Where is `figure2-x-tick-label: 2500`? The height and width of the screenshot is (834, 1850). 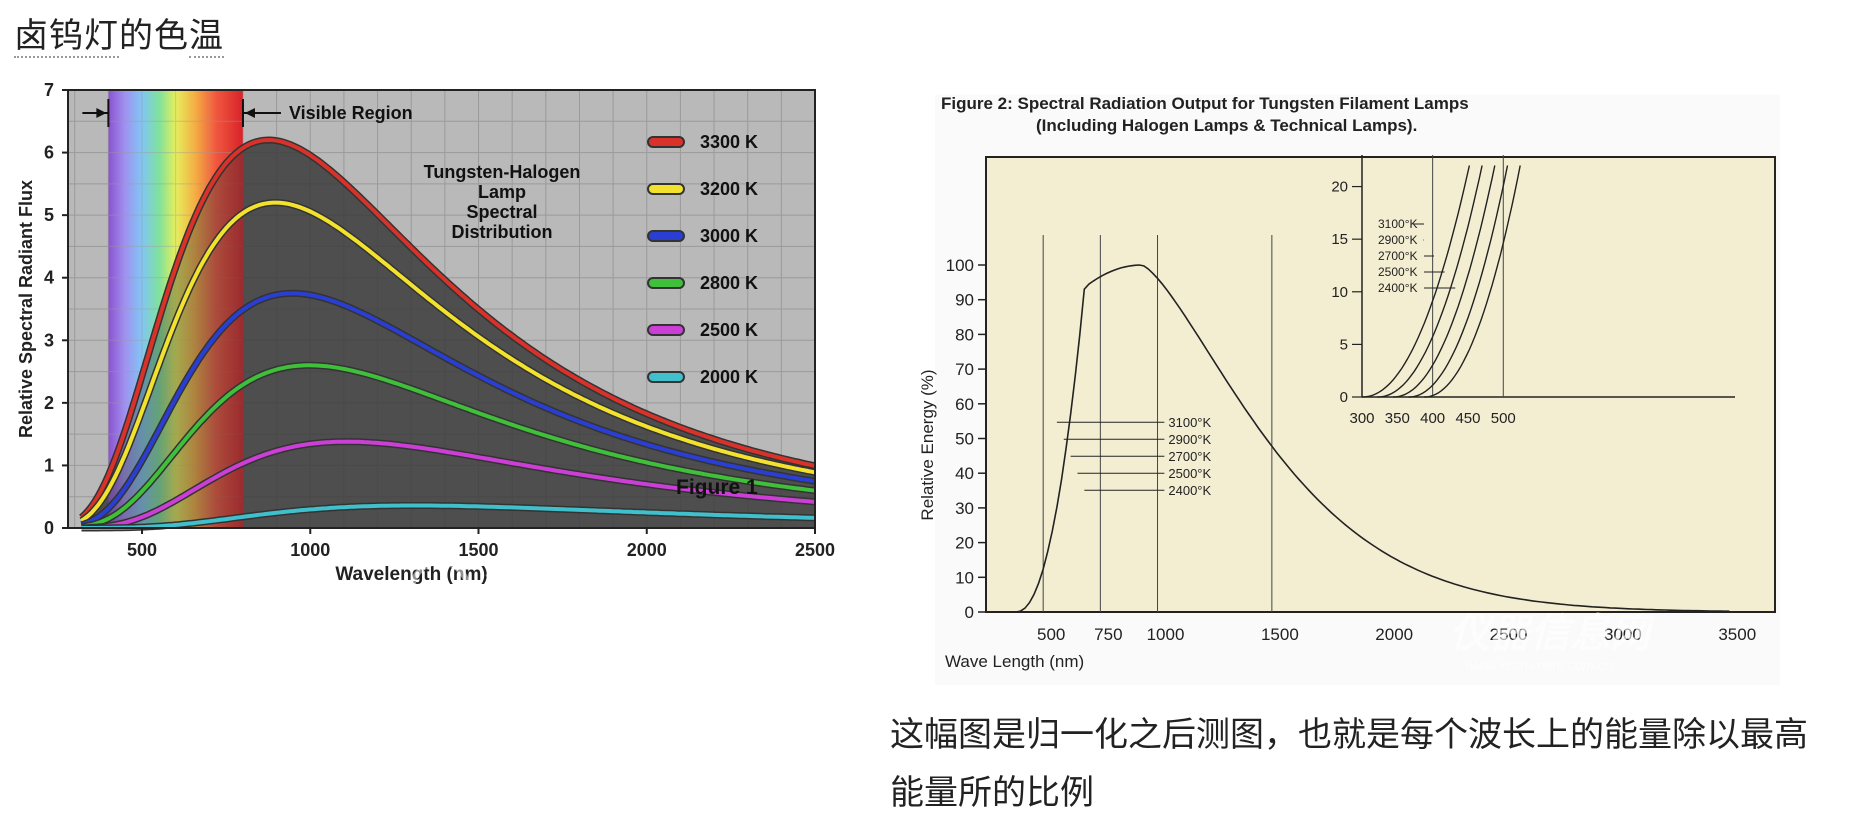 figure2-x-tick-label: 2500 is located at coordinates (1509, 634).